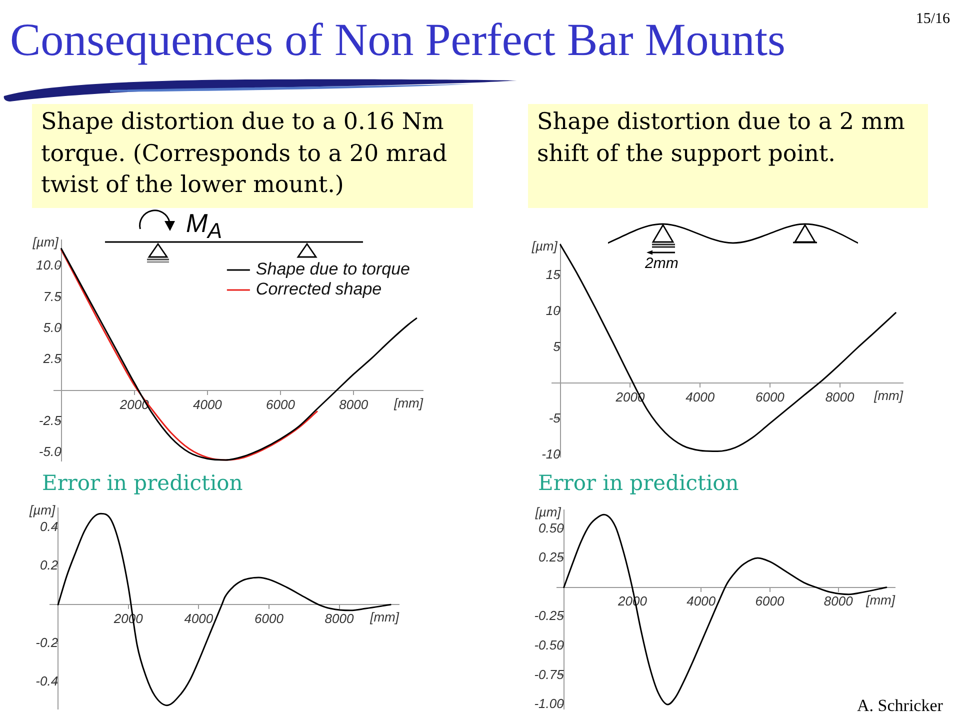 This screenshot has width=960, height=720. Describe the element at coordinates (204, 226) in the screenshot. I see `annotation: M$_{A}$` at that location.